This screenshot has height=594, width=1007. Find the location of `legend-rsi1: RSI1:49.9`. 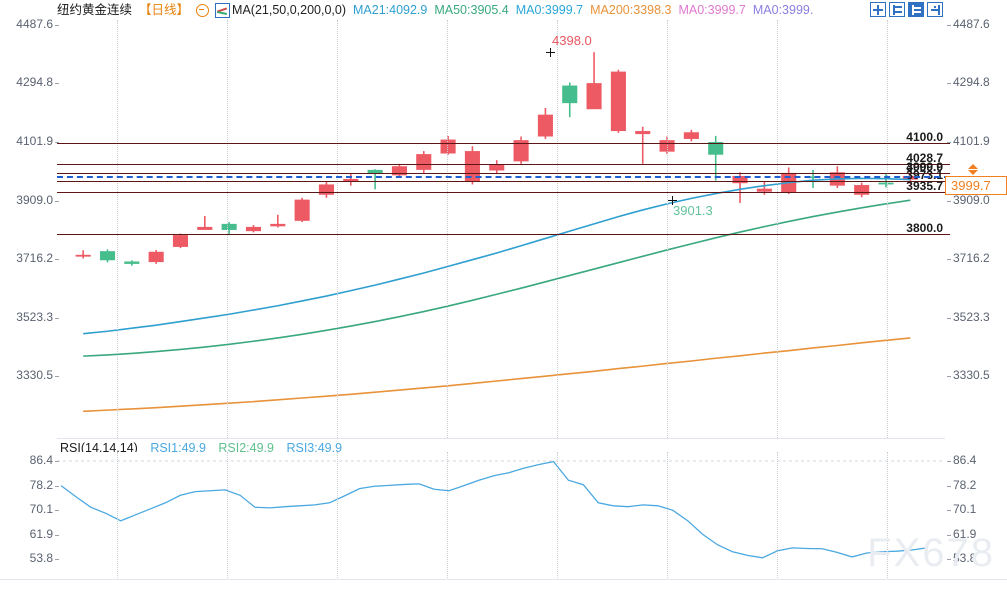

legend-rsi1: RSI1:49.9 is located at coordinates (178, 448).